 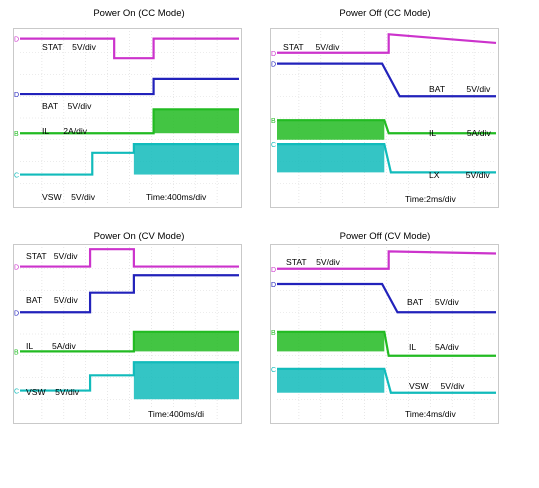 What do you see at coordinates (331, 158) in the screenshot?
I see `trace-band-lx` at bounding box center [331, 158].